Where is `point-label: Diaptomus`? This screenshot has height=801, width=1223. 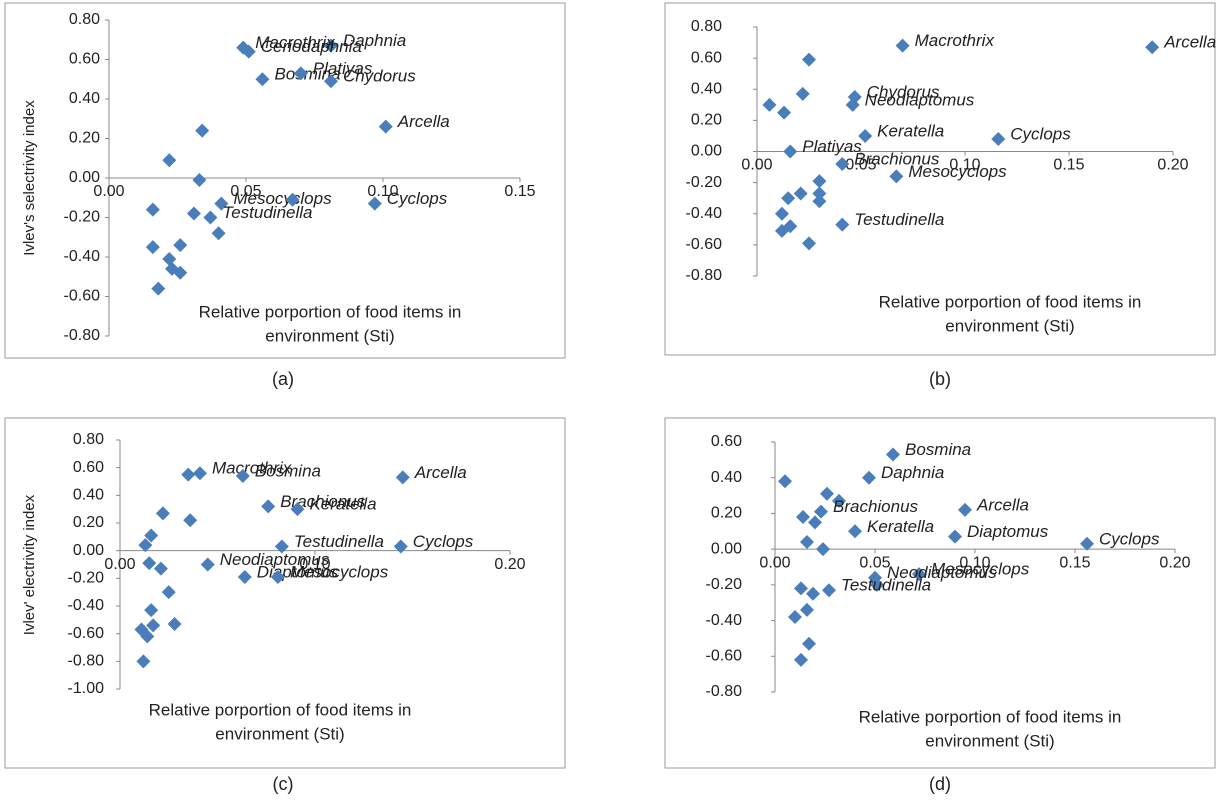 point-label: Diaptomus is located at coordinates (1008, 531).